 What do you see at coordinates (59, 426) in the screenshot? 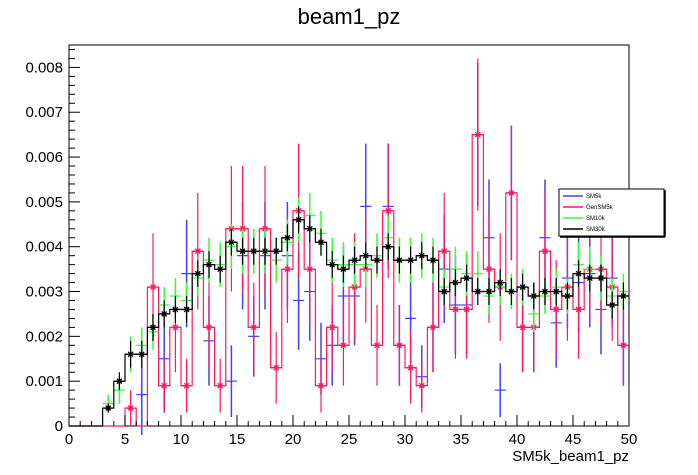
I see `y-tick-label: 0` at bounding box center [59, 426].